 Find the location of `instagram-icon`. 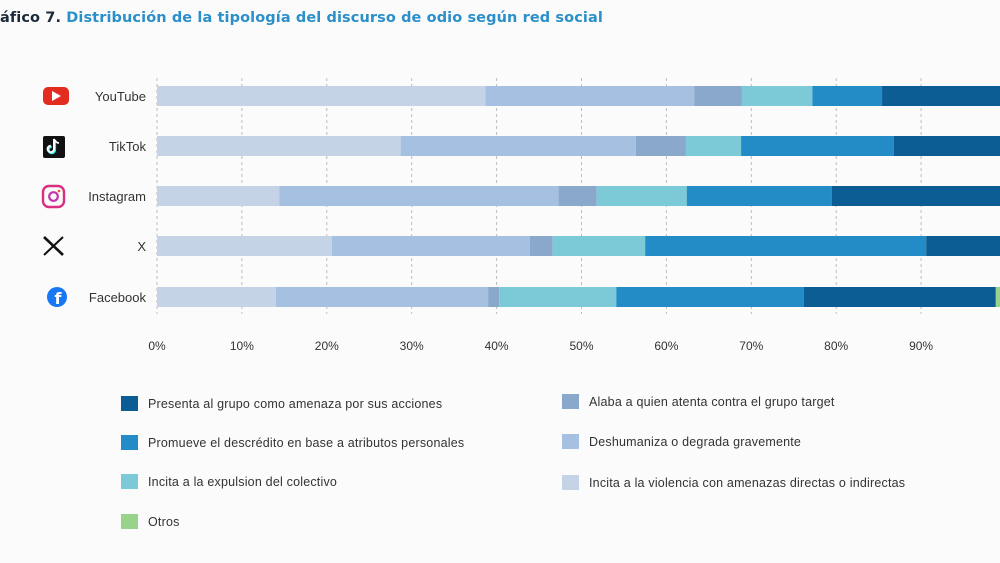

instagram-icon is located at coordinates (53, 196).